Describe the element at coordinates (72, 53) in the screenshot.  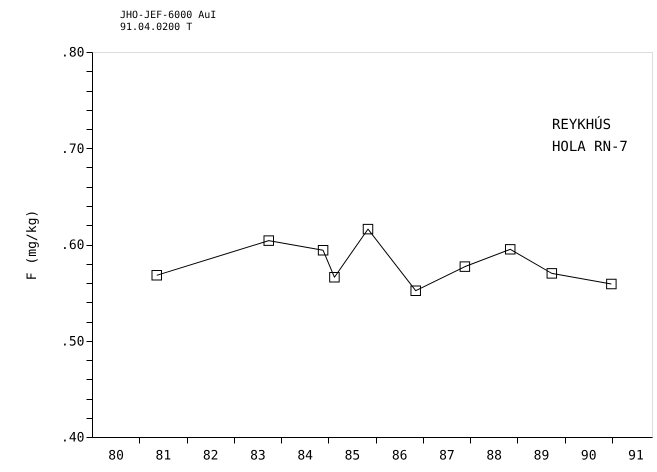
I see `y-tick-label: .80` at that location.